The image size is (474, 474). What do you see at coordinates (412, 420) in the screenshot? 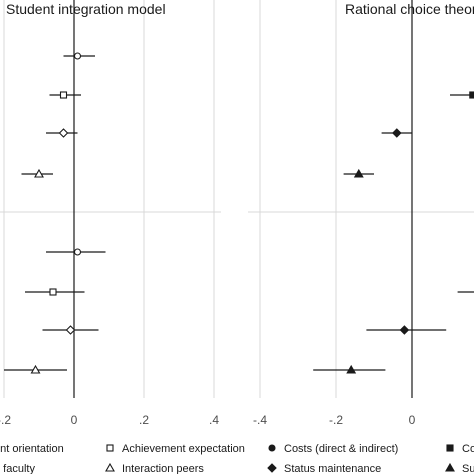
I see `rational-choice-tick-label: 0` at bounding box center [412, 420].